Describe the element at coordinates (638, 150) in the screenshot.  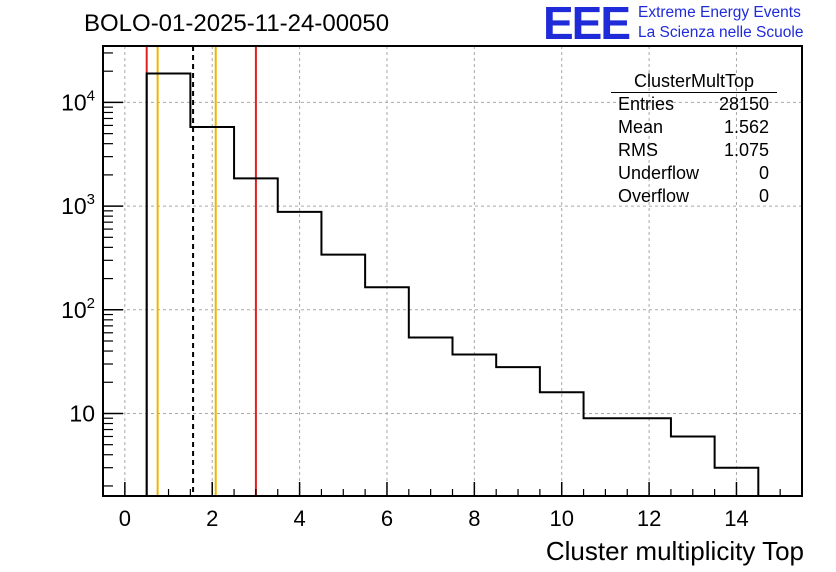
I see `stats-label: RMS` at that location.